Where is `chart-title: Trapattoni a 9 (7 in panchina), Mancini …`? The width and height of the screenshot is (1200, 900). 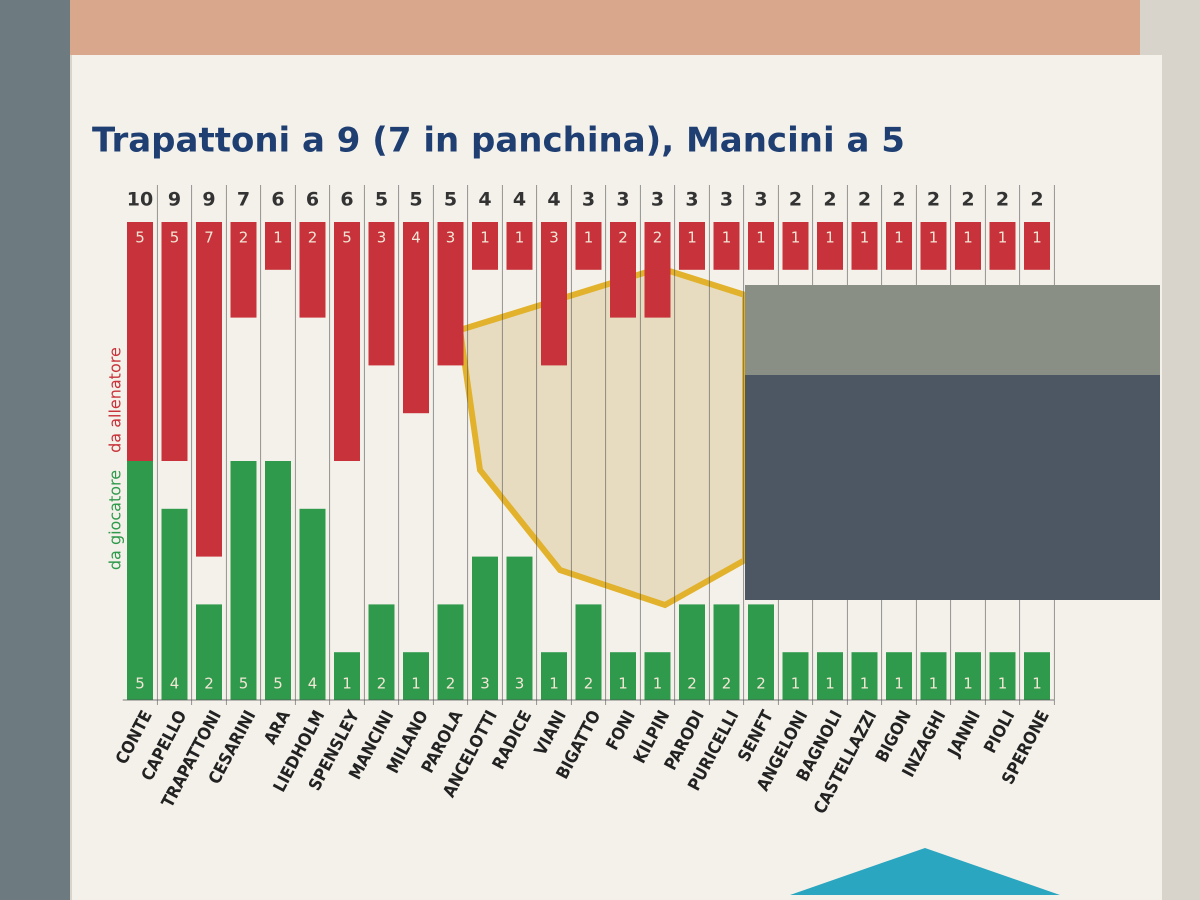
chart-title: Trapattoni a 9 (7 in panchina), Mancini … is located at coordinates (498, 141).